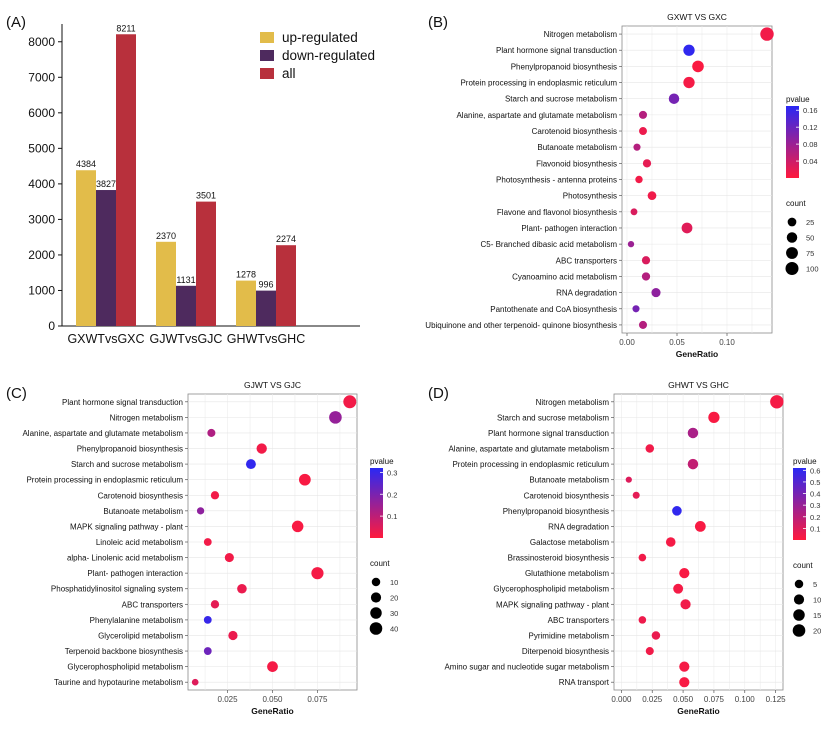 This screenshot has height=732, width=830. I want to click on term-label: Taurine and hypotaurine metabolism, so click(118, 682).